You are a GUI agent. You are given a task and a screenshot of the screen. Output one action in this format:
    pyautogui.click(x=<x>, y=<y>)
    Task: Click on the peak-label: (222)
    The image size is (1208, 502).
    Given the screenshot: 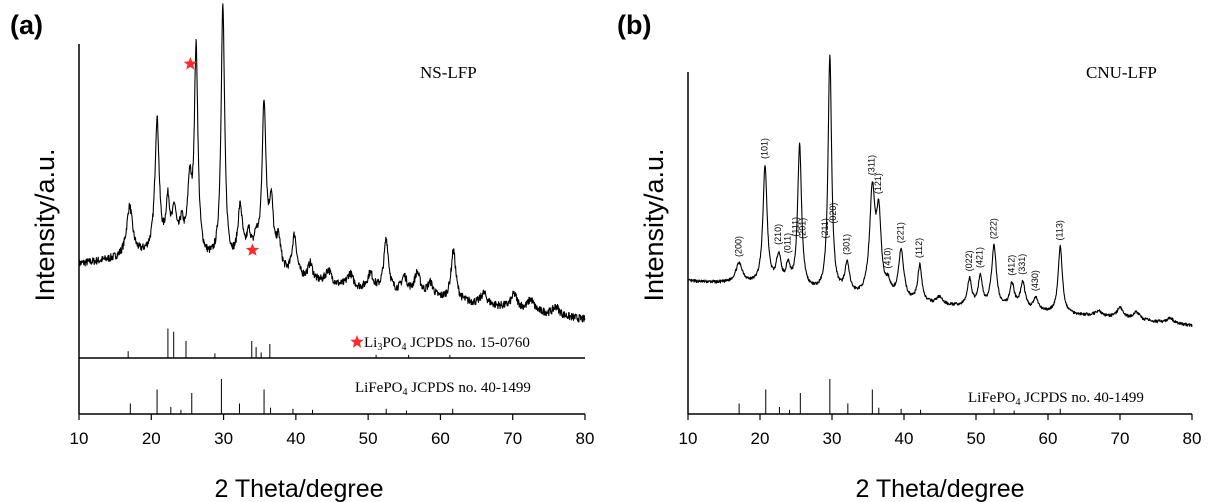 What is the action you would take?
    pyautogui.click(x=993, y=228)
    